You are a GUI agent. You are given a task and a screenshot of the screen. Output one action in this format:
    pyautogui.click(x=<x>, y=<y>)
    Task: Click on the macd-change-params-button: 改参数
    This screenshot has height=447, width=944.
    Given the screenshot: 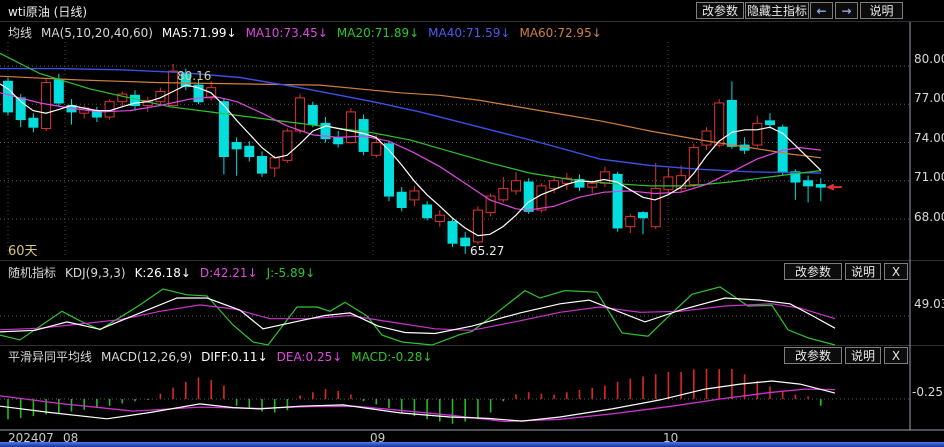 What is the action you would take?
    pyautogui.click(x=813, y=355)
    